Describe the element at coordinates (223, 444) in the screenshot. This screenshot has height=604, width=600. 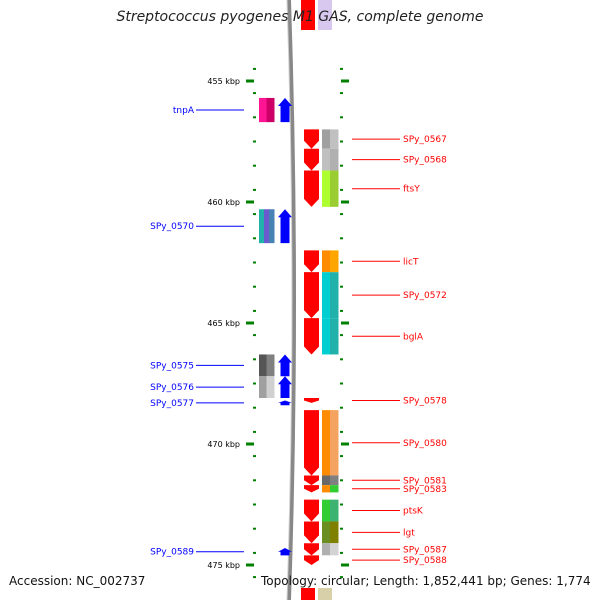
I see `tick-label: 470 kbp` at that location.